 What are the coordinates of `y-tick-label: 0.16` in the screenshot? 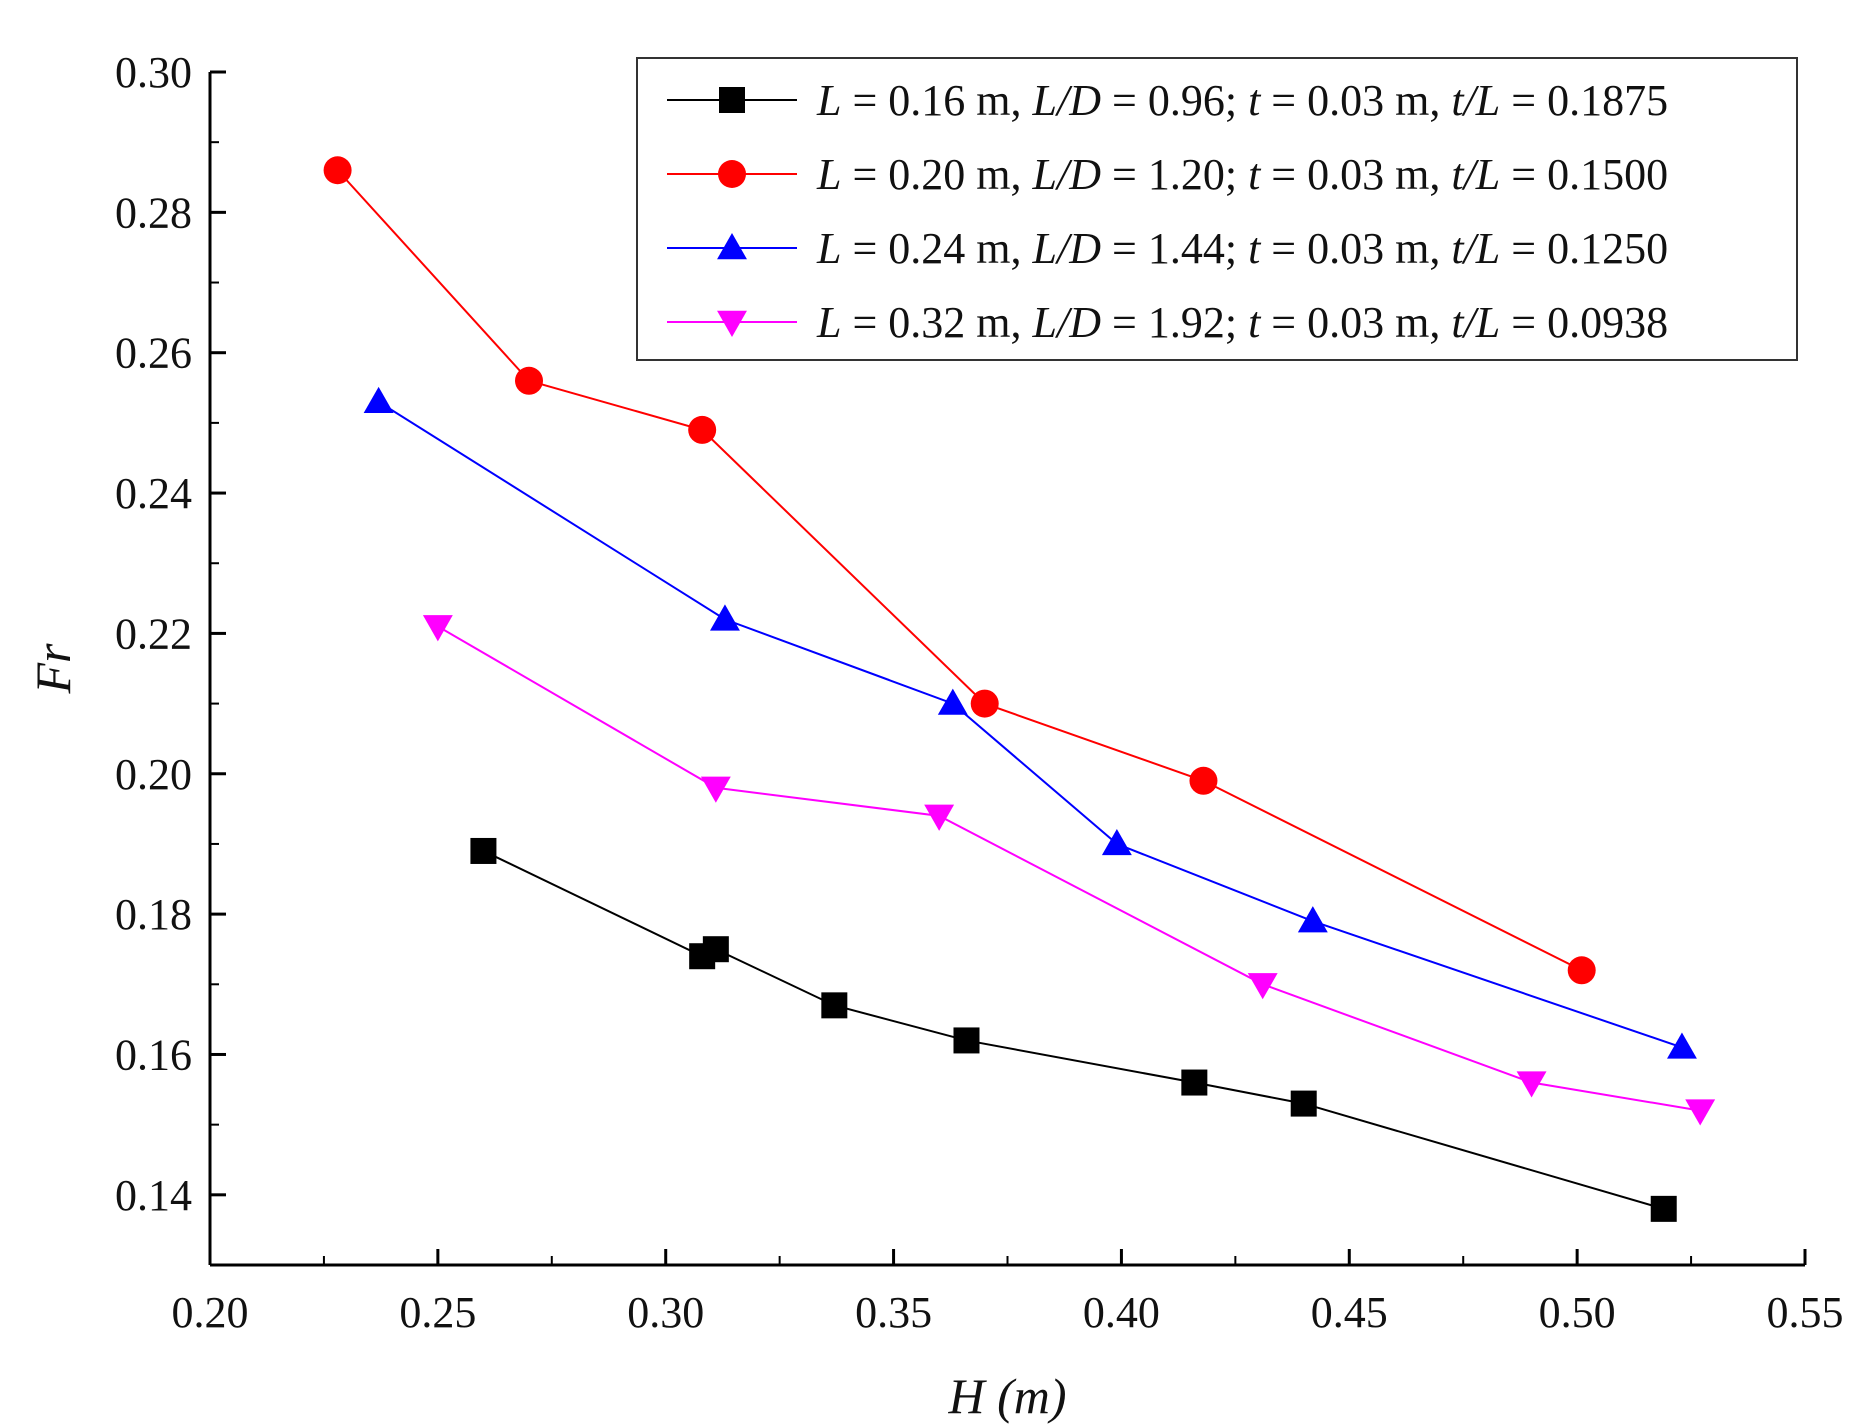 It's located at (153, 1054).